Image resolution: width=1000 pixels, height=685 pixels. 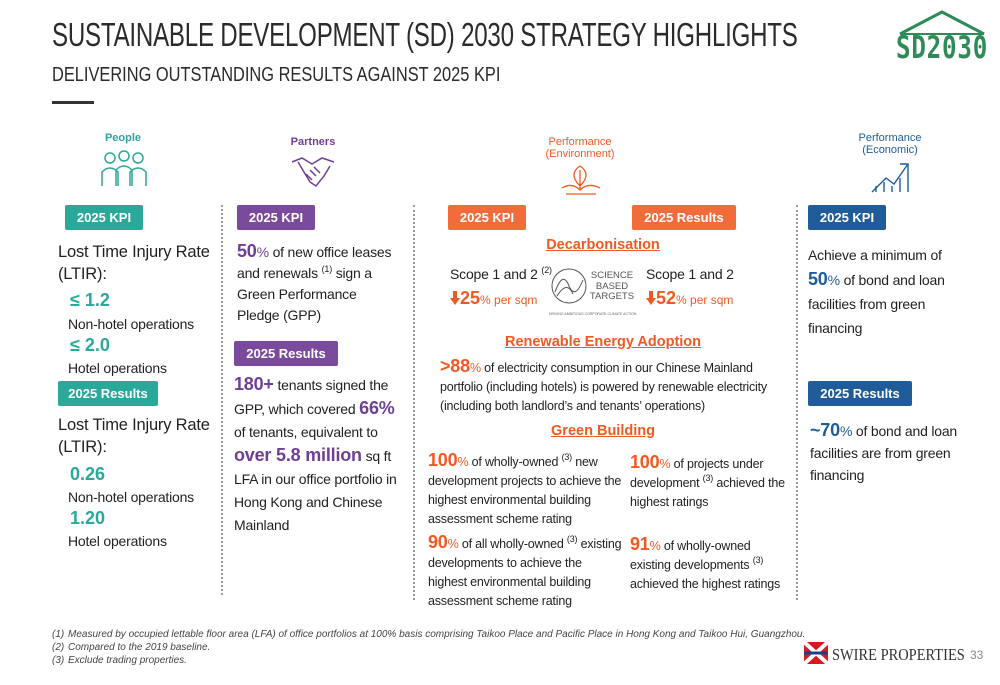 What do you see at coordinates (313, 142) in the screenshot?
I see `category-label: Partners` at bounding box center [313, 142].